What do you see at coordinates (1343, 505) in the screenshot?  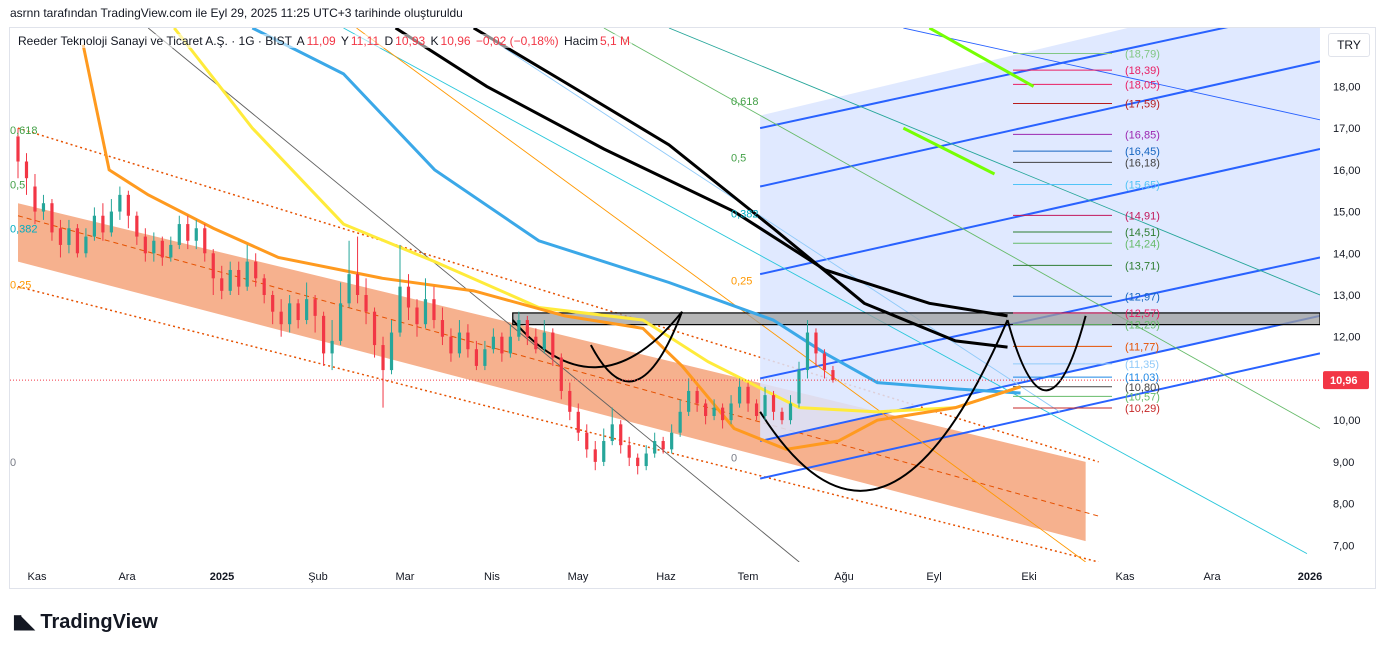 I see `price-axis-tick: 8,00` at bounding box center [1343, 505].